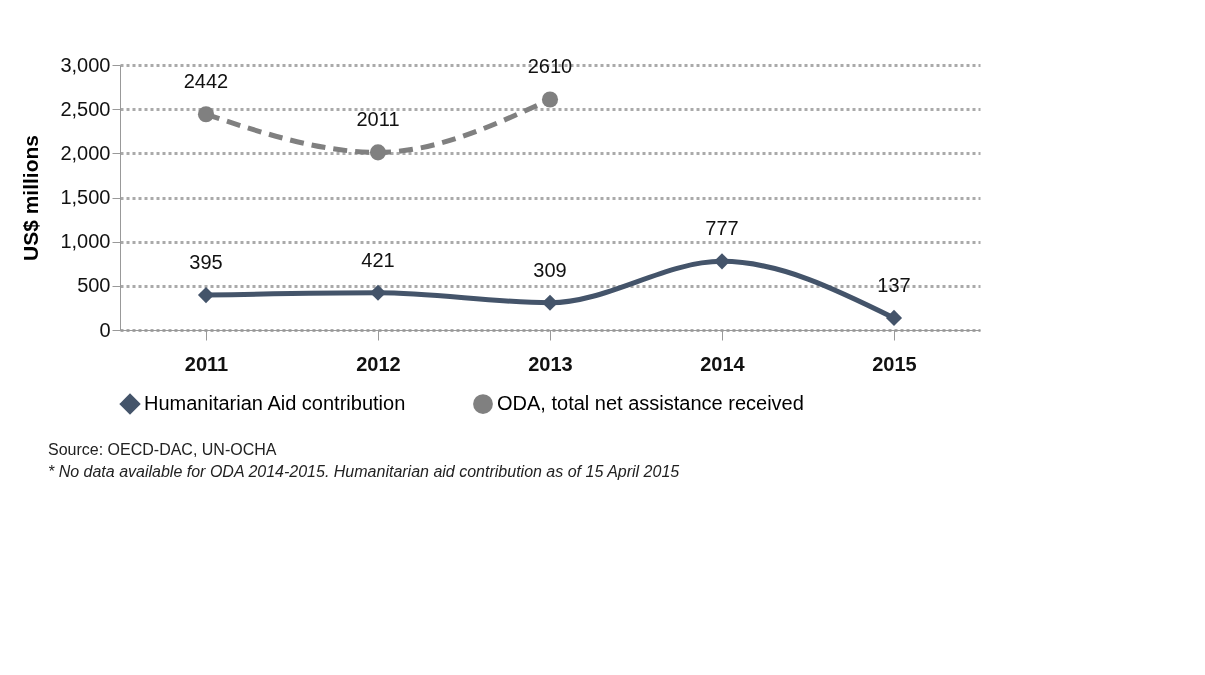  I want to click on data-label: 777, so click(722, 228).